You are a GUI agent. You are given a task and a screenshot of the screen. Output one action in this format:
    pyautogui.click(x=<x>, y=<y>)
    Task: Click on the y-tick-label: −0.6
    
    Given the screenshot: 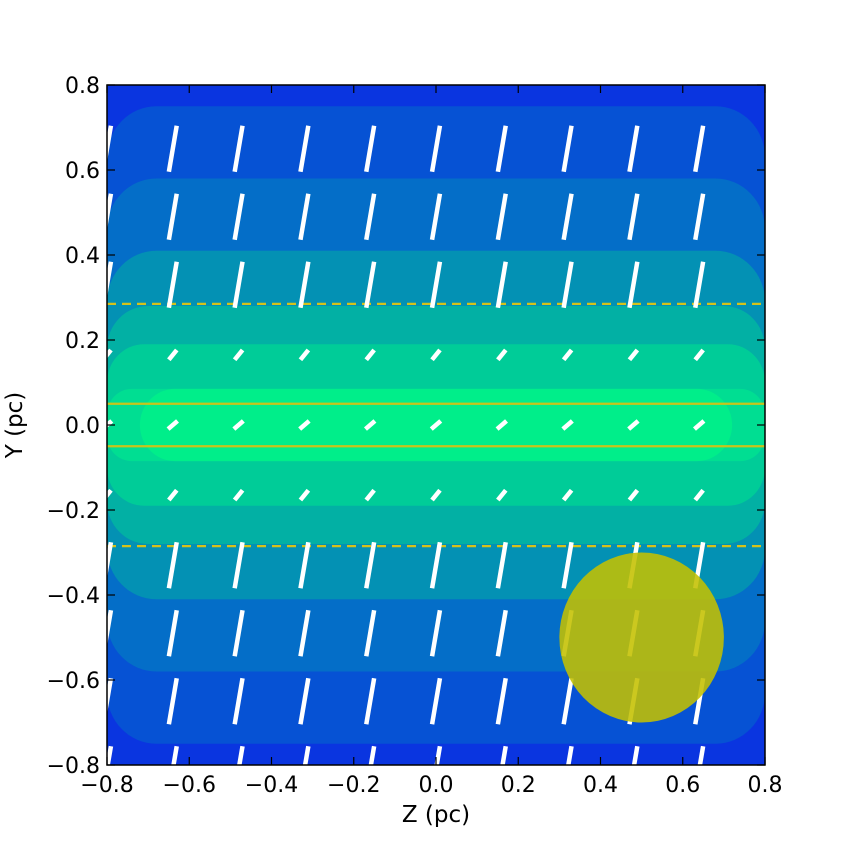 What is the action you would take?
    pyautogui.click(x=73, y=681)
    